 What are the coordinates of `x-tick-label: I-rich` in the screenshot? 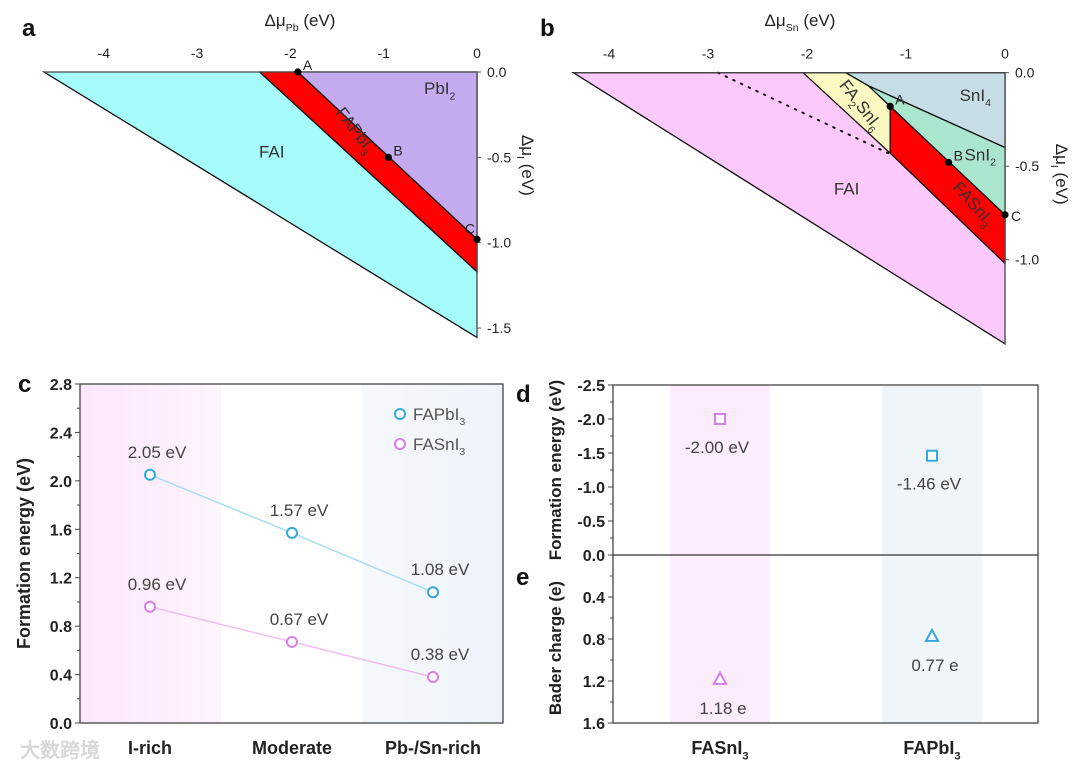 It's located at (150, 748).